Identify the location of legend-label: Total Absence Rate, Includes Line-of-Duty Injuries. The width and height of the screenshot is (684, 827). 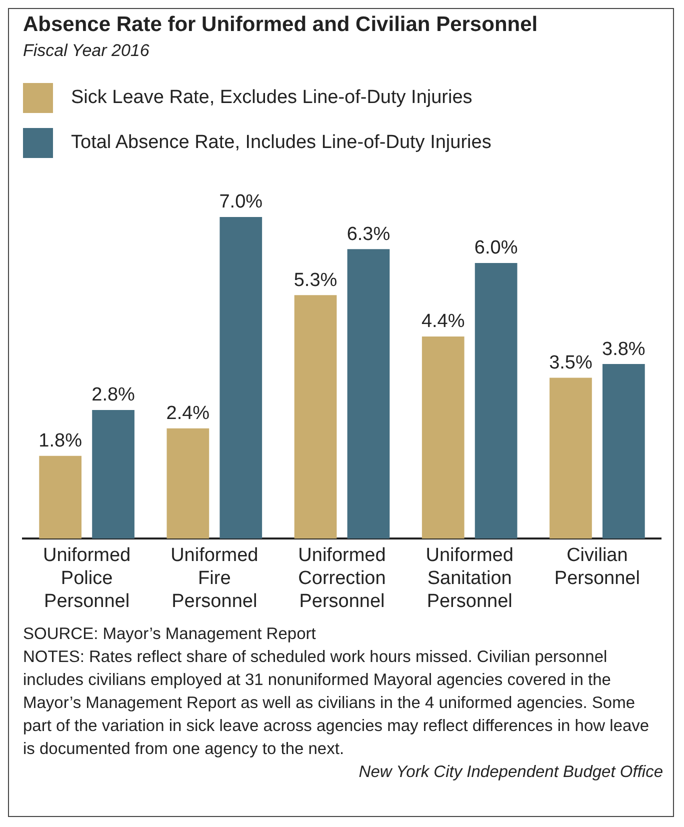
(281, 143).